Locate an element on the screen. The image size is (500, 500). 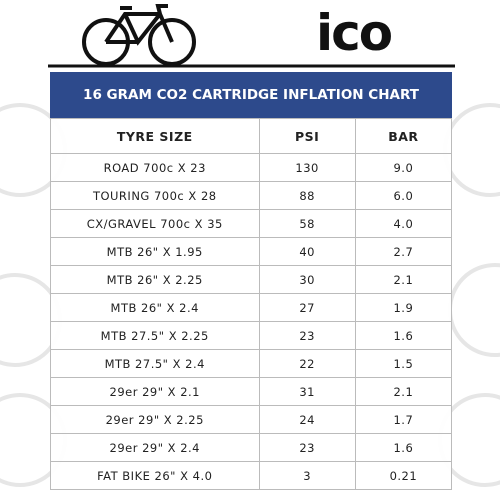
column-header: PSI is located at coordinates (307, 136).